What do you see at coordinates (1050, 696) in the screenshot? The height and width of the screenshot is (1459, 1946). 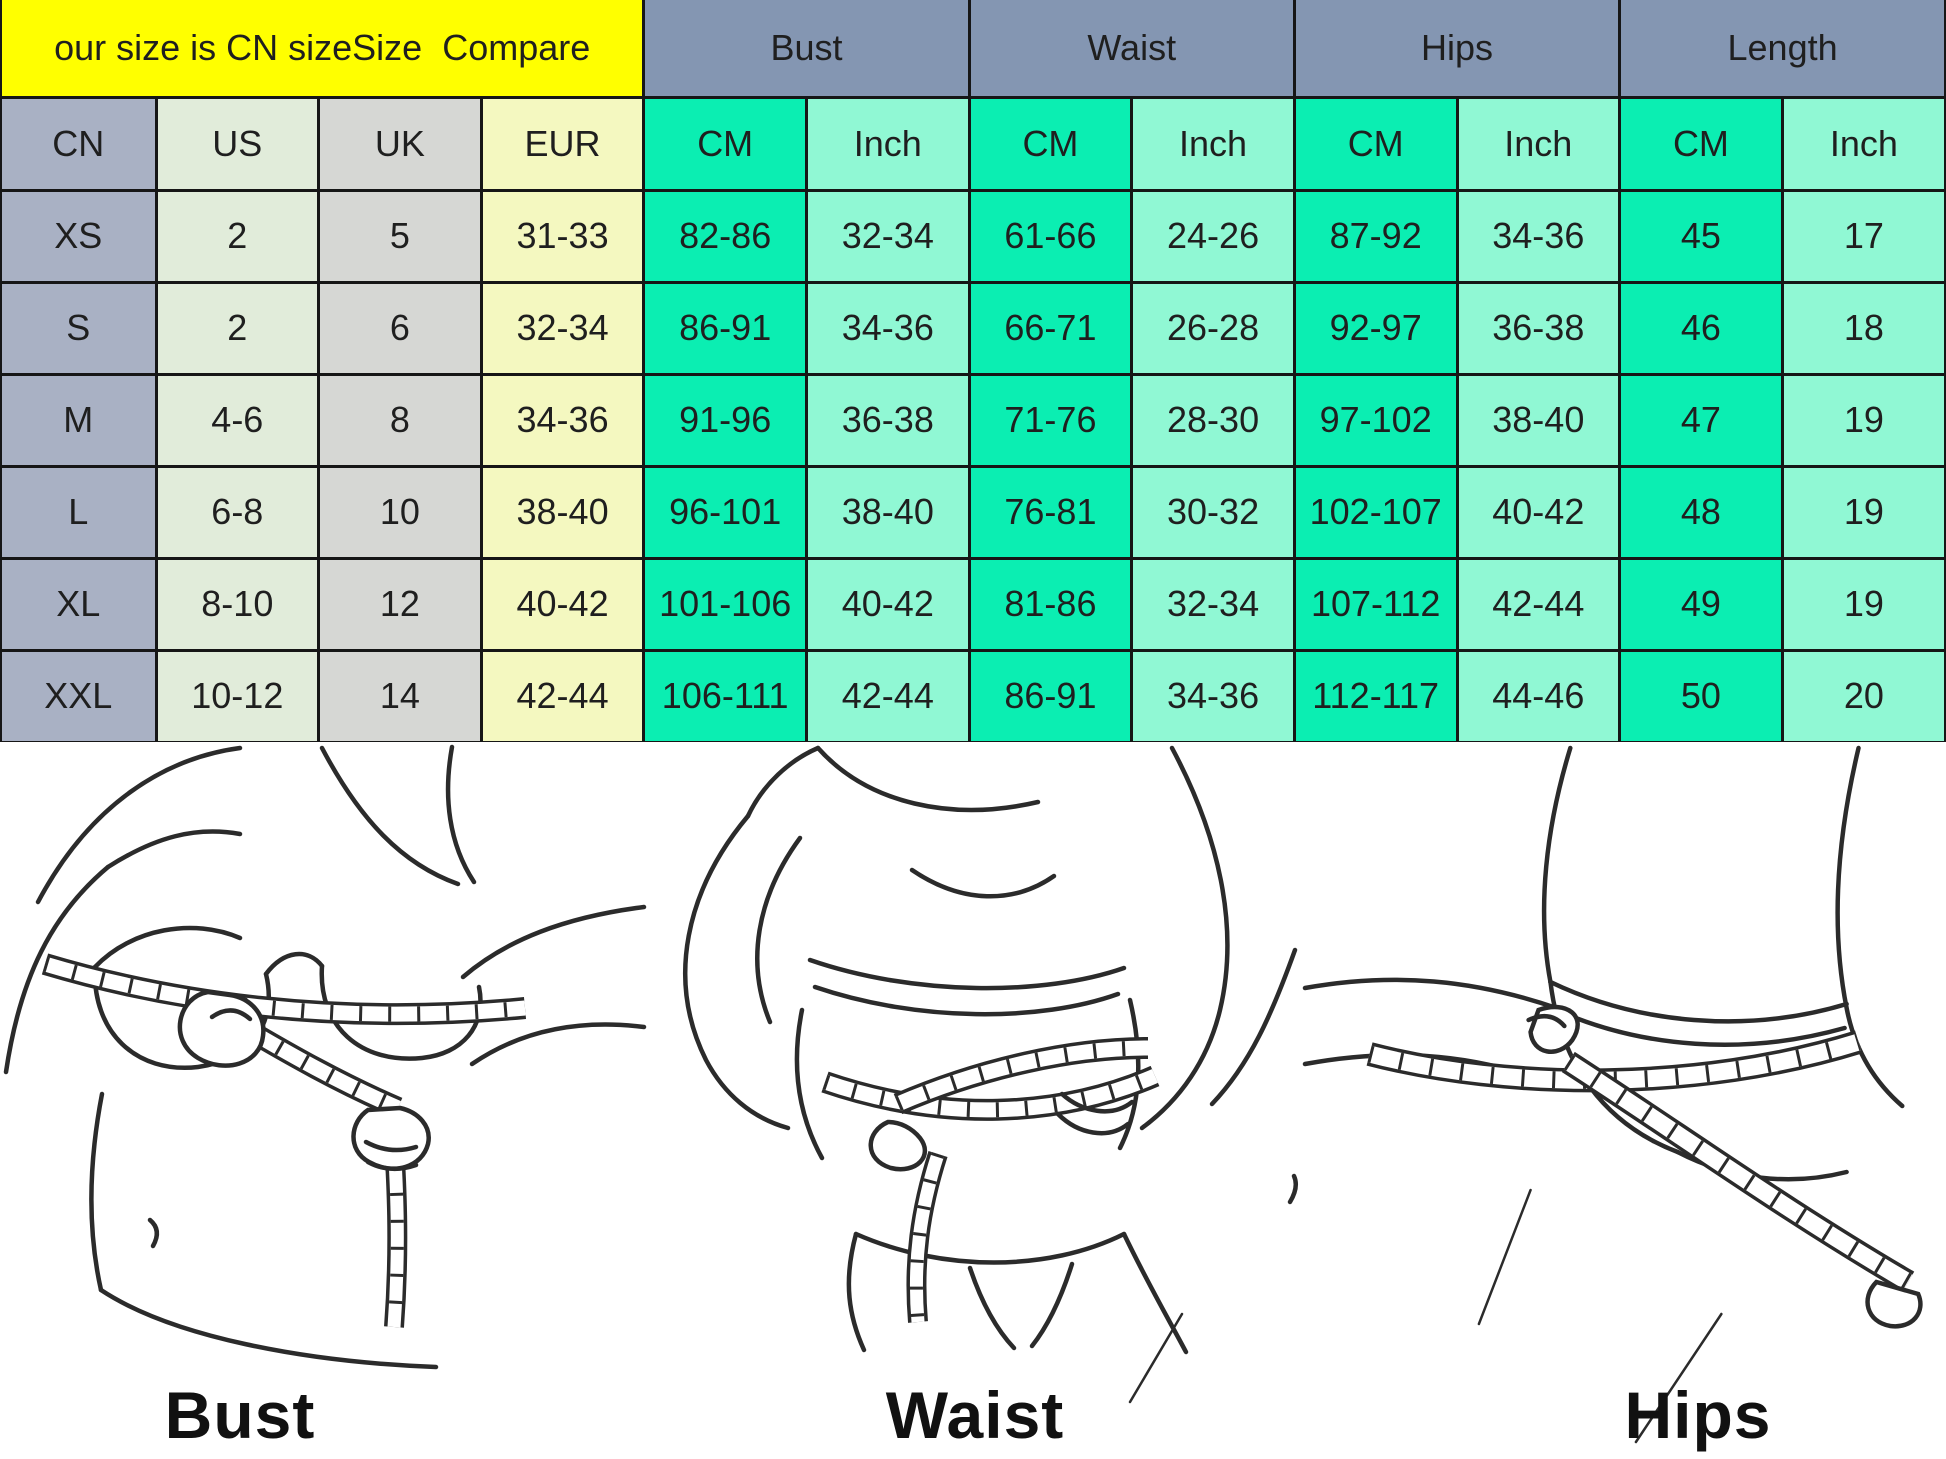 I see `cell-xxl-waist-cm: 86-91` at bounding box center [1050, 696].